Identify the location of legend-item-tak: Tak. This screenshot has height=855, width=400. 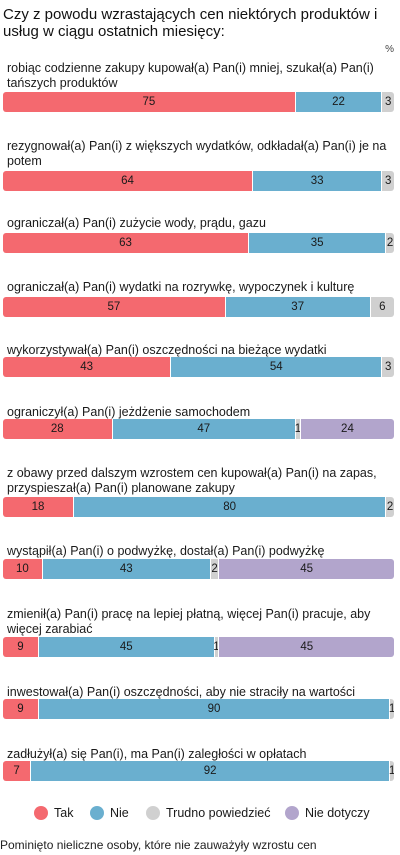
(53, 813).